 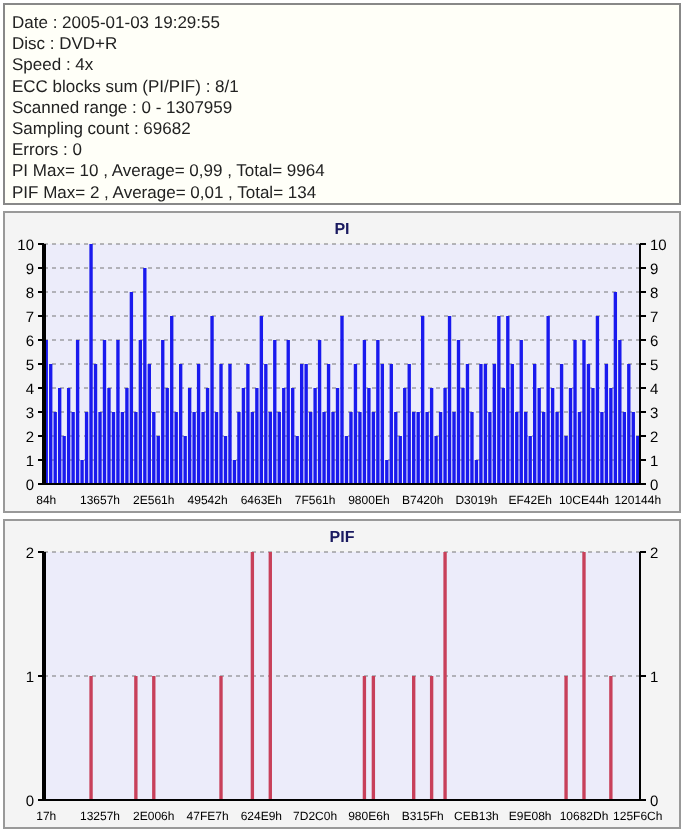 I want to click on text: Scanned range : 0 - 1307959, so click(x=122, y=106).